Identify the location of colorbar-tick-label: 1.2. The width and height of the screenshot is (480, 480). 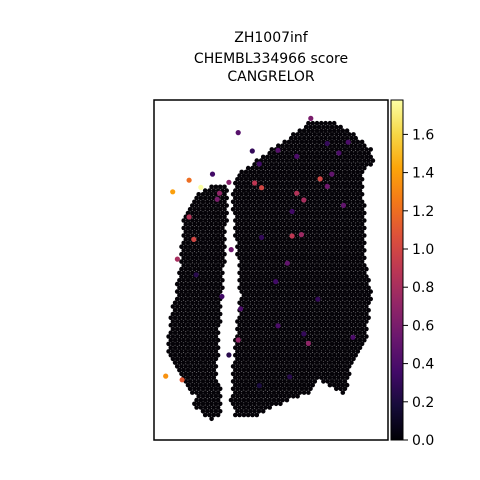
(423, 212).